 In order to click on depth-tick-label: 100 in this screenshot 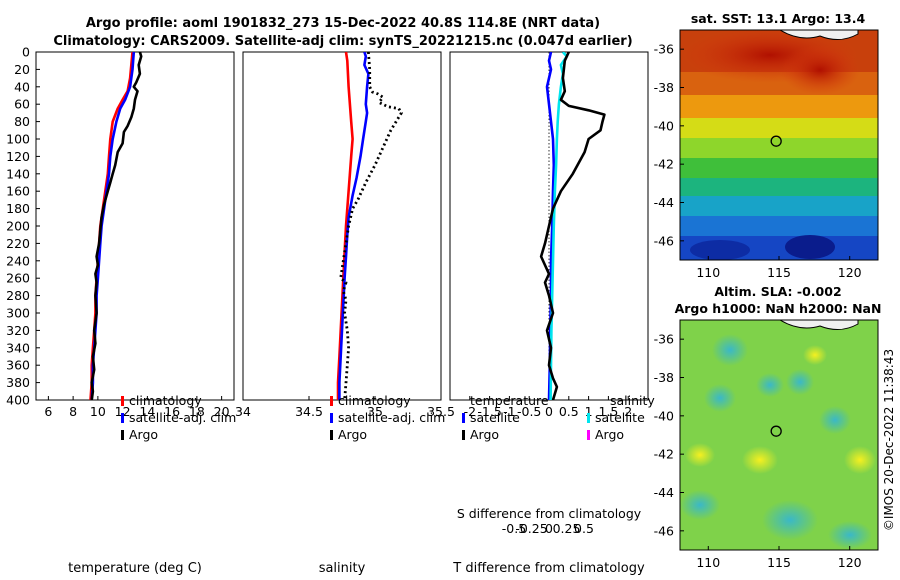, I will do `click(18, 139)`.